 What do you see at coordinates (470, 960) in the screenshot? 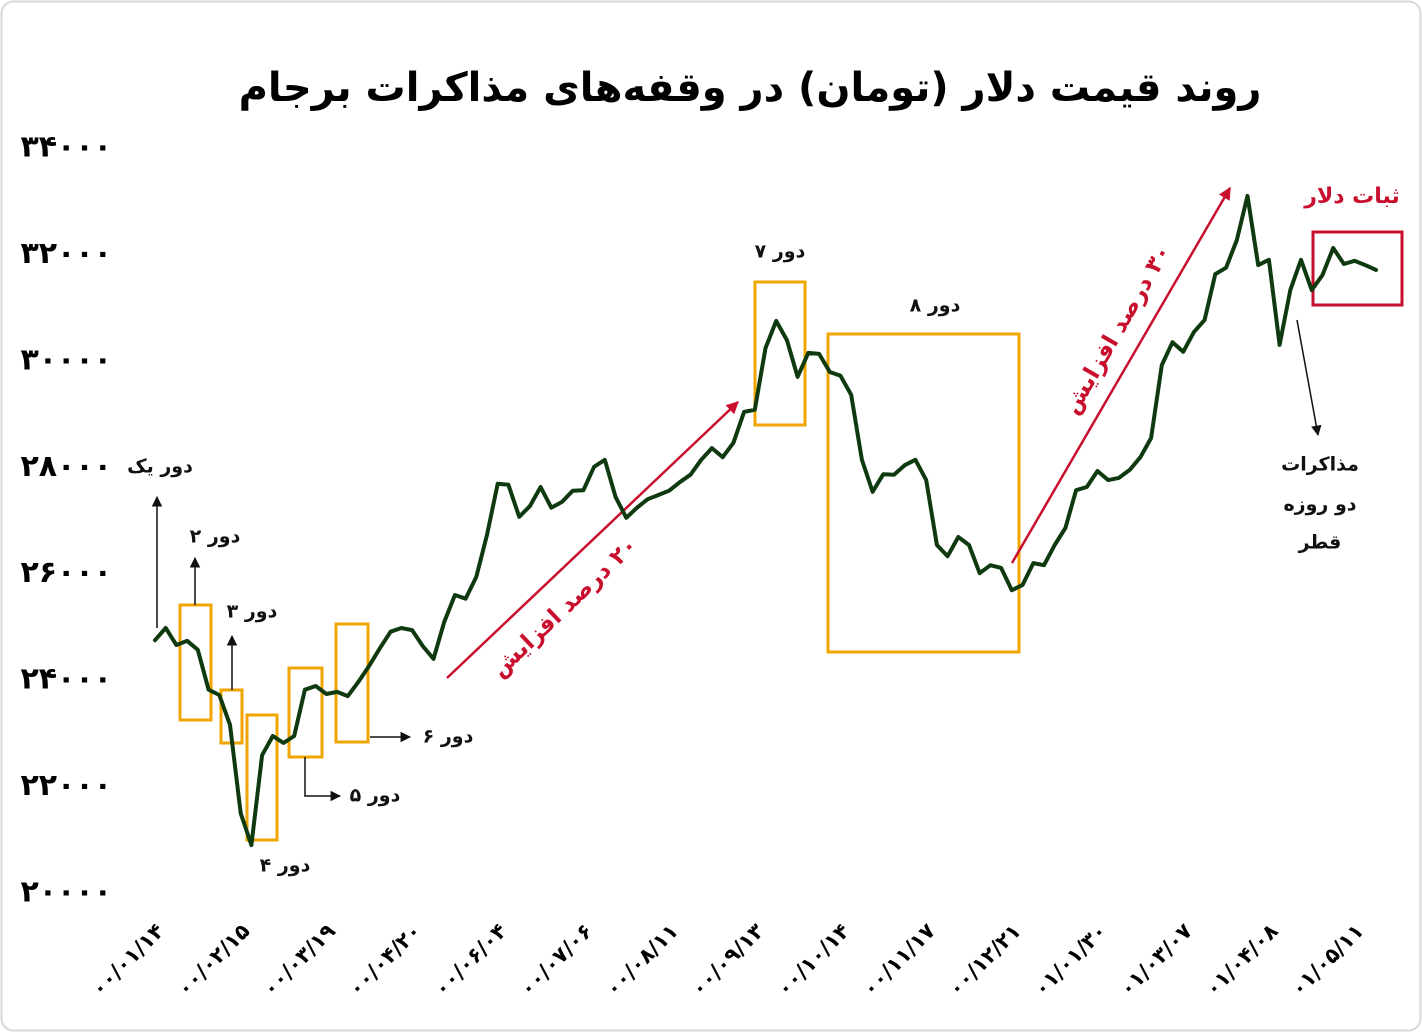
I see `x-tick-label: ۰۰/۰۶/۰۴` at bounding box center [470, 960].